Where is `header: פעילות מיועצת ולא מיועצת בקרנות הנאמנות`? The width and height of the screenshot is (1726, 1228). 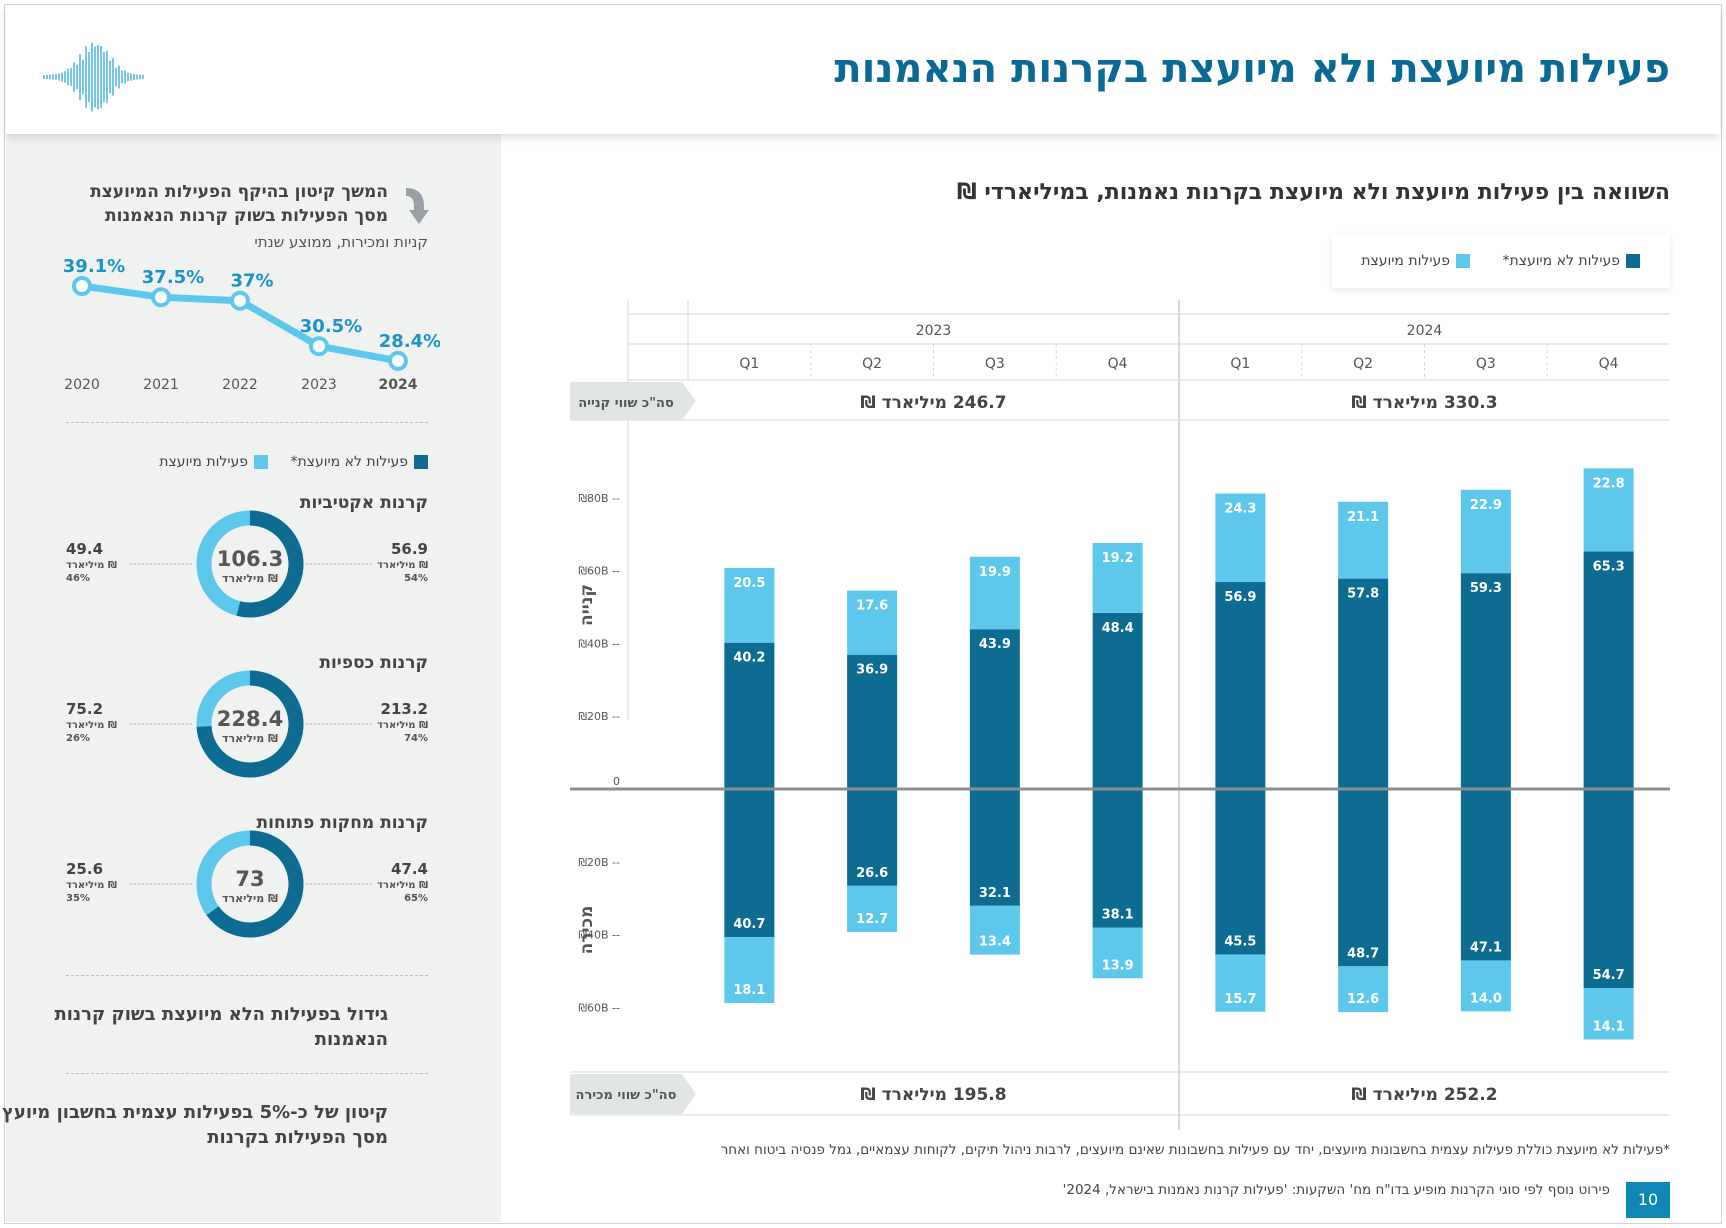
header: פעילות מיועצת ולא מיועצת בקרנות הנאמנות is located at coordinates (863, 70).